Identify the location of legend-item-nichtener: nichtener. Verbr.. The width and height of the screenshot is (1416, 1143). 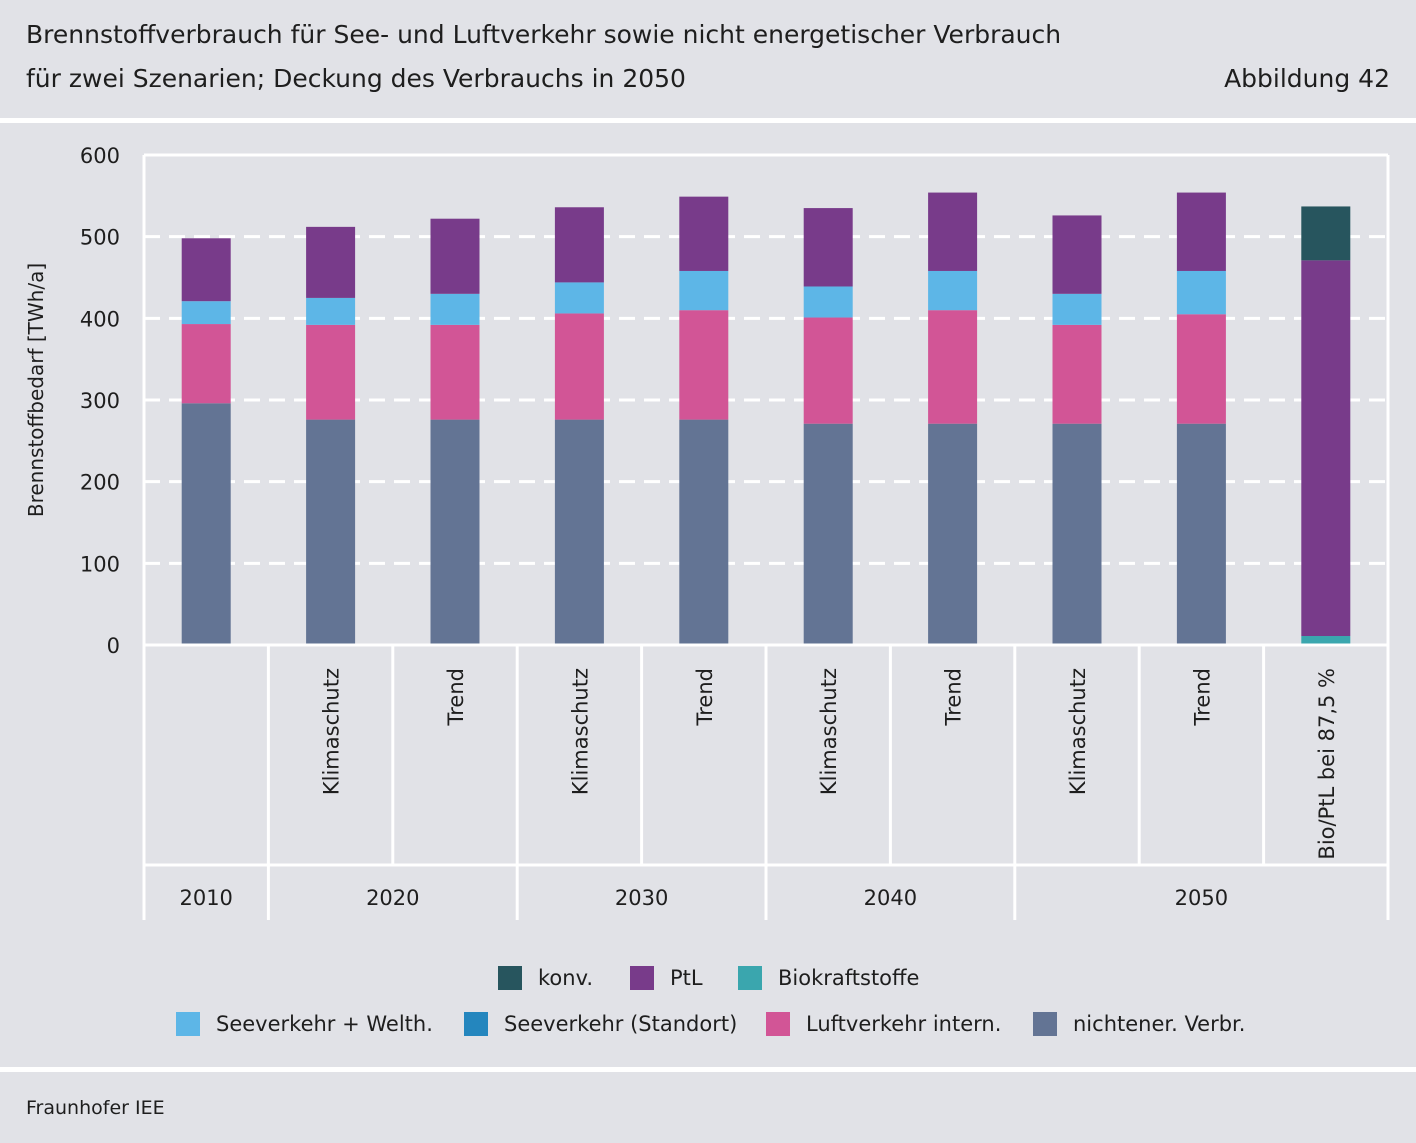
(1139, 1024).